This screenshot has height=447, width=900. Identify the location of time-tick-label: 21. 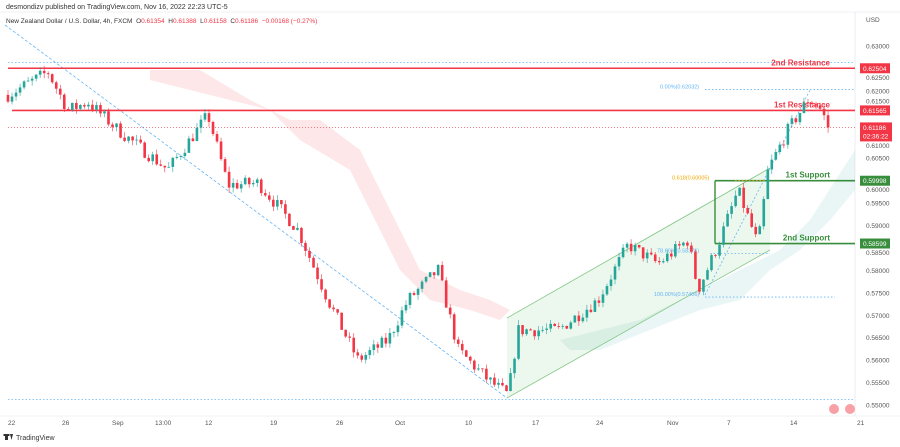
(861, 423).